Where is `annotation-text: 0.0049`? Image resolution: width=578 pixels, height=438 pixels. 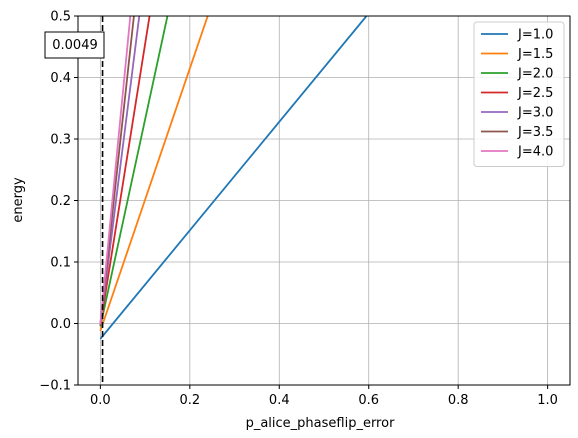
annotation-text: 0.0049 is located at coordinates (75, 45).